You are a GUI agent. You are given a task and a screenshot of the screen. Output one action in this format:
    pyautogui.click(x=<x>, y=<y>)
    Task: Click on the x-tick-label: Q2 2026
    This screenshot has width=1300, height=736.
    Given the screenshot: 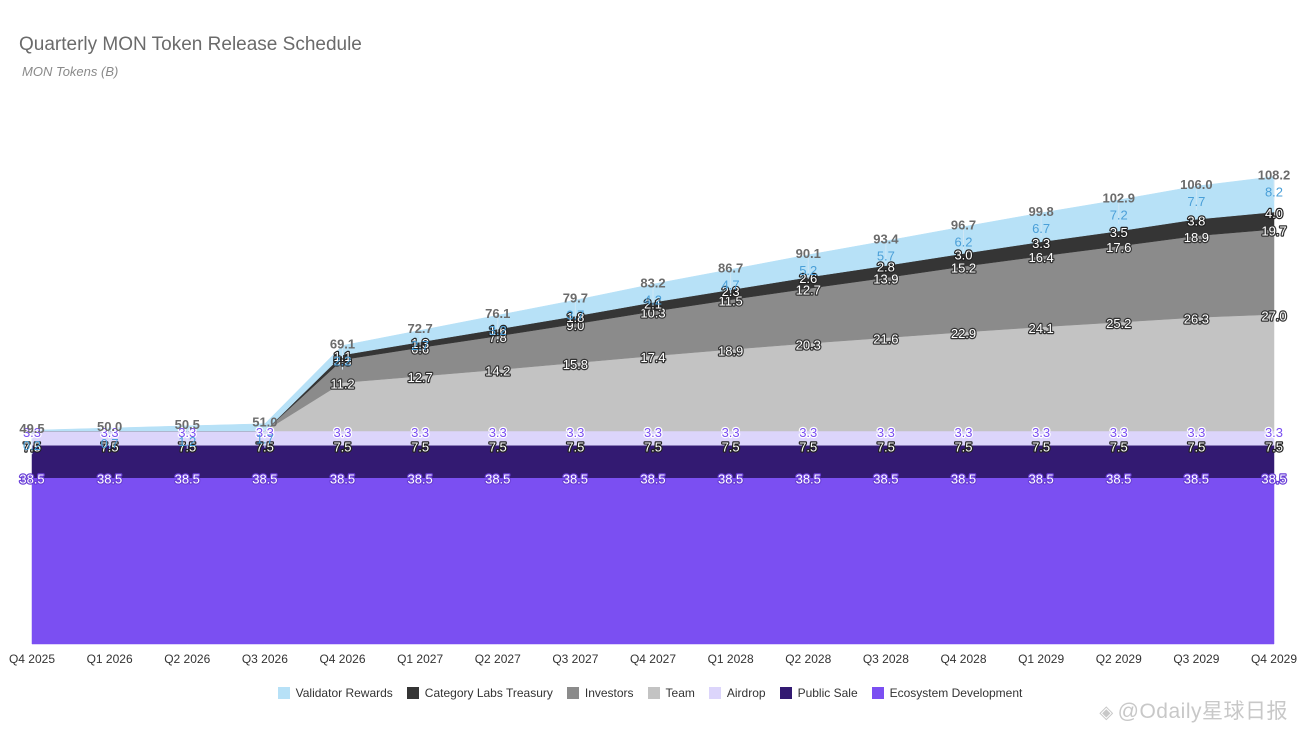 What is the action you would take?
    pyautogui.click(x=187, y=659)
    